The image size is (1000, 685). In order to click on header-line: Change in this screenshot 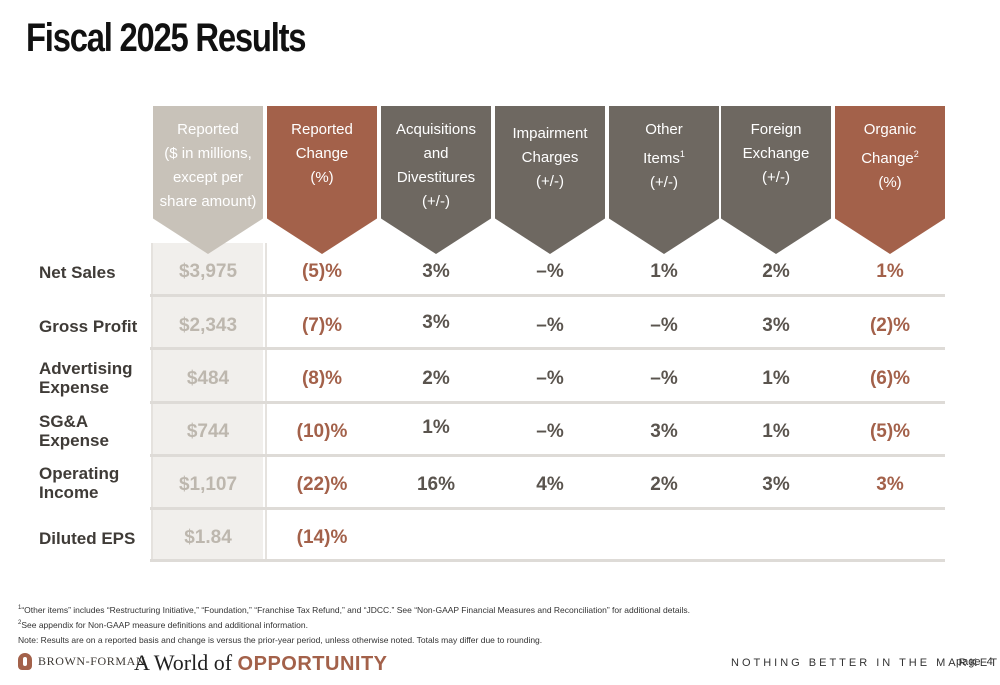, I will do `click(322, 153)`.